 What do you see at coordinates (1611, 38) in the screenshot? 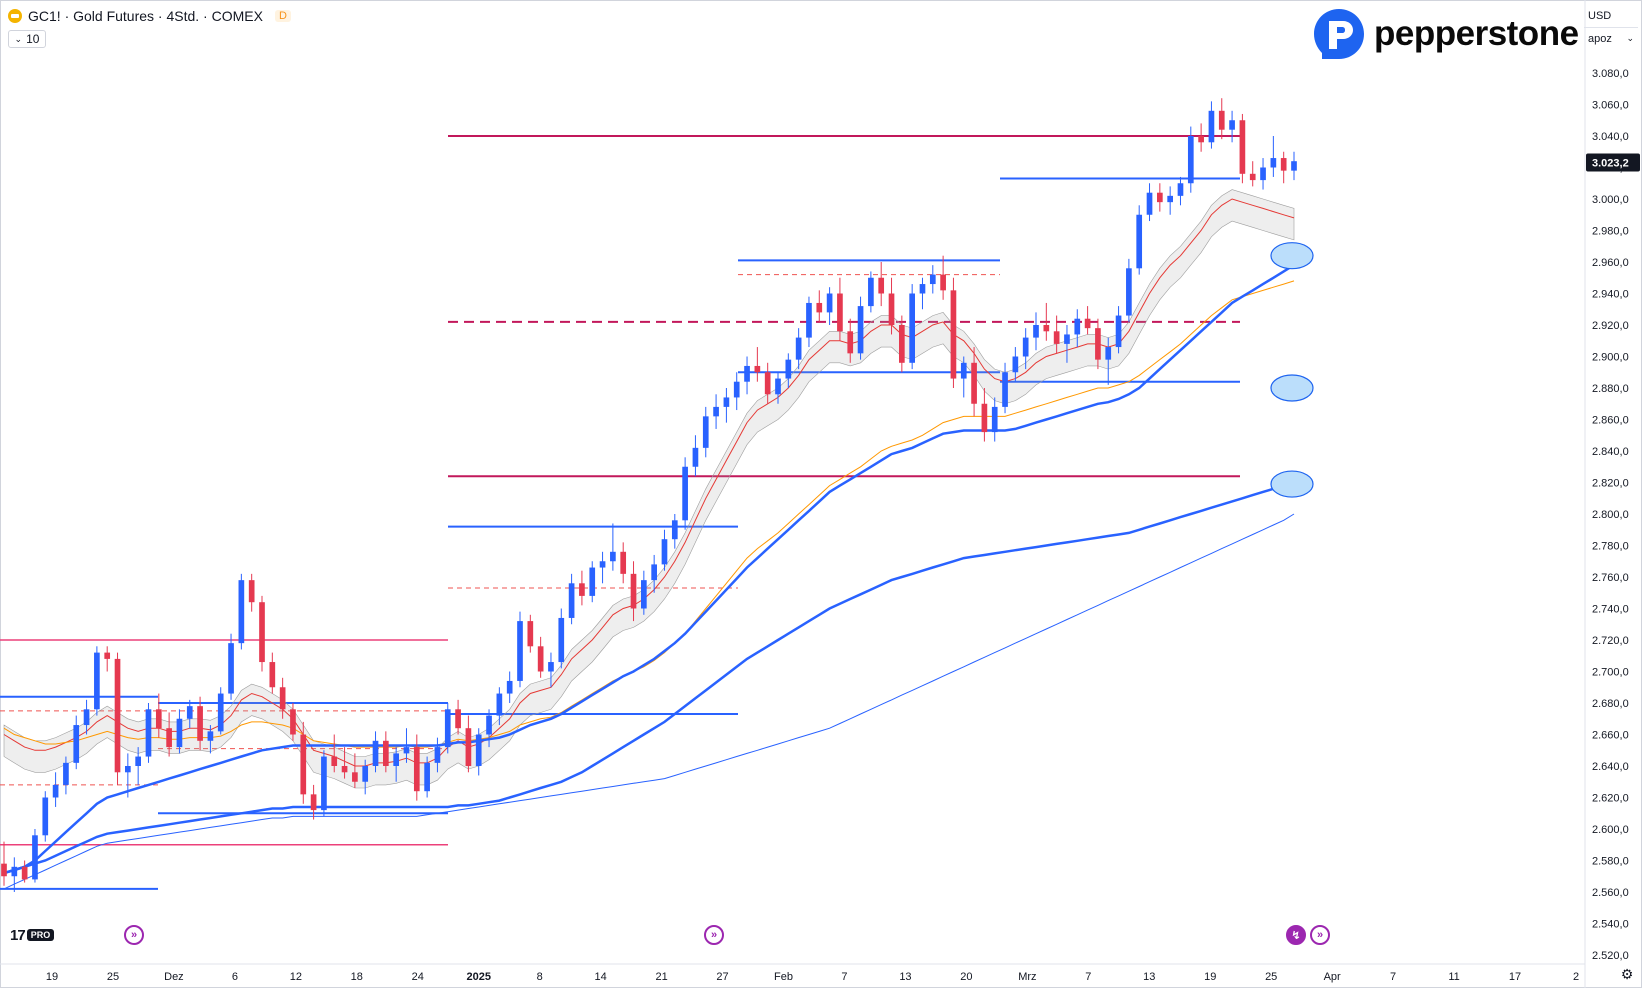
I see `unit-row: apoz ⌄` at bounding box center [1611, 38].